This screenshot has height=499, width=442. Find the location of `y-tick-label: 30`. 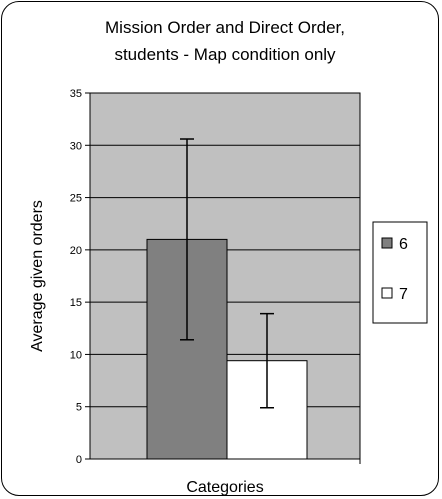

y-tick-label: 30 is located at coordinates (76, 146).